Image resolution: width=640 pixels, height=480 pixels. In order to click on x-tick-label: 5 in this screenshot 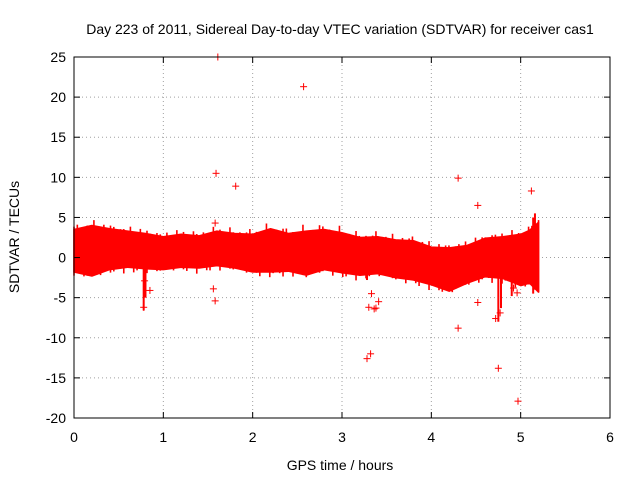, I will do `click(521, 437)`.